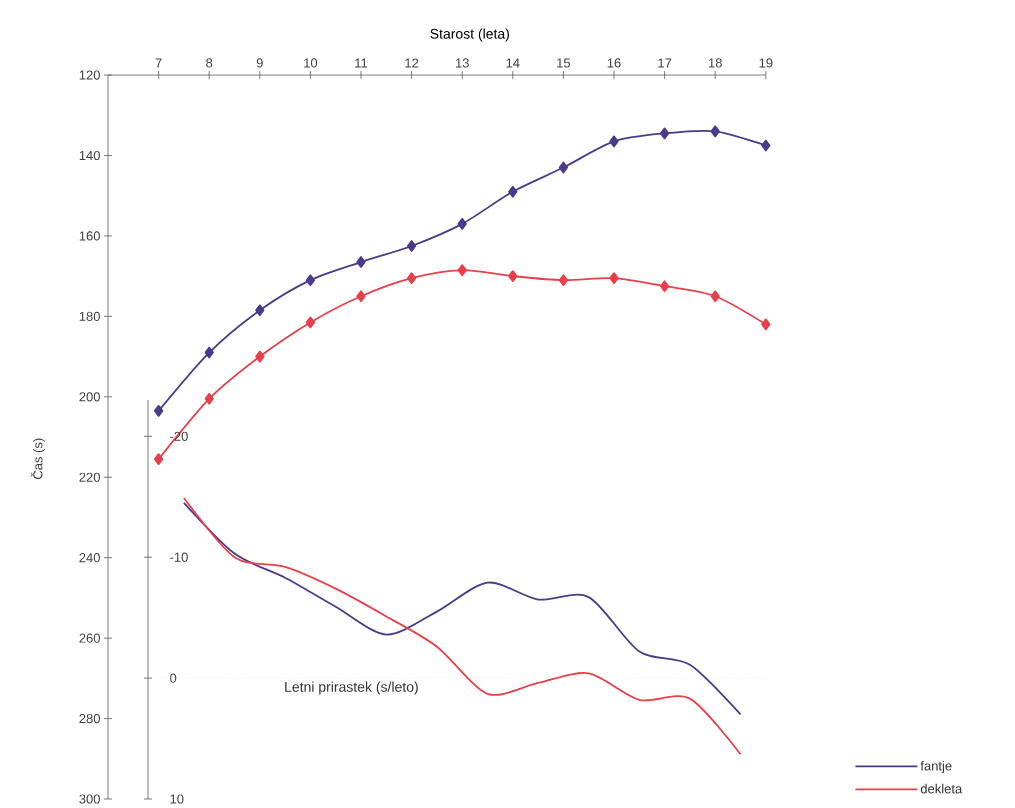 The height and width of the screenshot is (808, 1015). I want to click on y-tick-label: 140, so click(89, 155).